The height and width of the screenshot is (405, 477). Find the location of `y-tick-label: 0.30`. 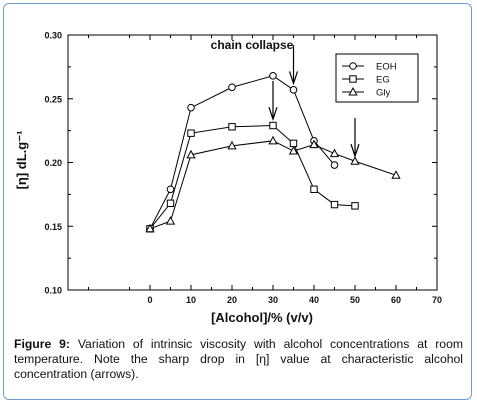

y-tick-label: 0.30 is located at coordinates (53, 36).